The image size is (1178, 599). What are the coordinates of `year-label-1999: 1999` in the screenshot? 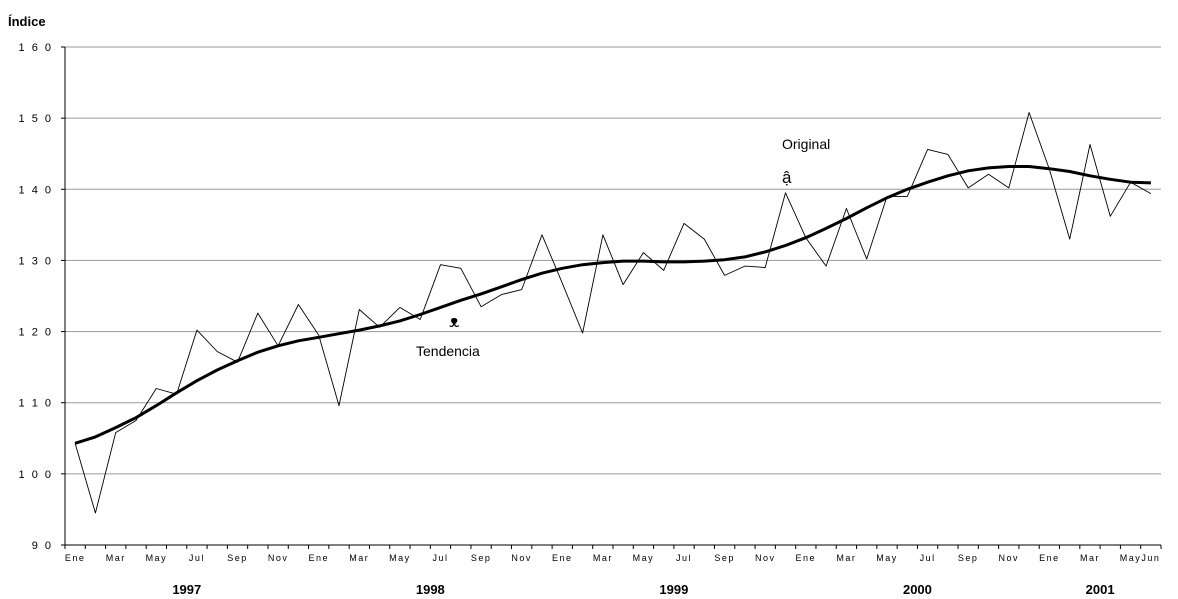 It's located at (673, 589).